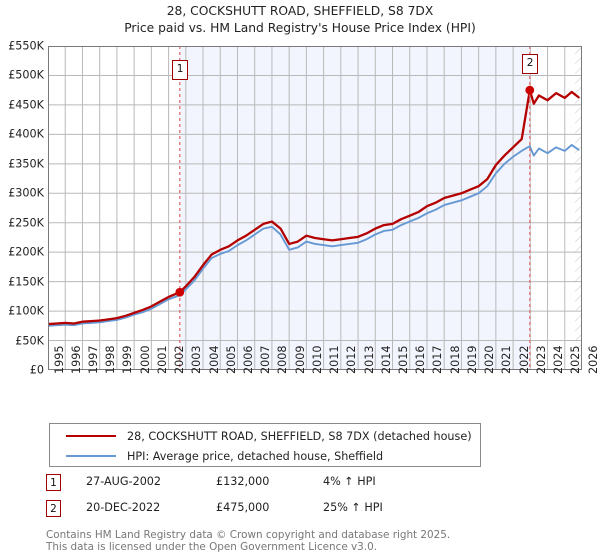 The image size is (600, 560). Describe the element at coordinates (76, 359) in the screenshot. I see `x-axis-tick: 1996` at that location.